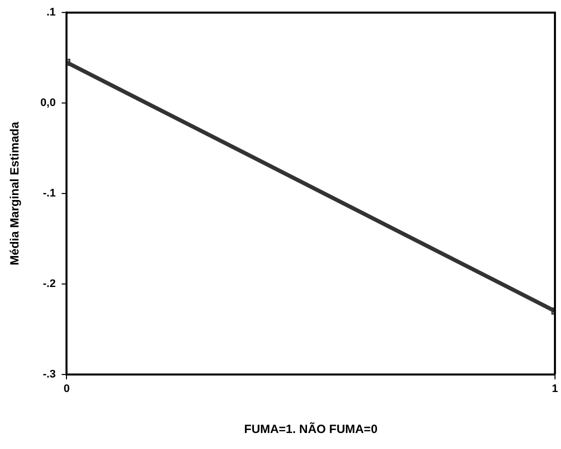 The width and height of the screenshot is (561, 449). What do you see at coordinates (51, 12) in the screenshot?
I see `y-tick-label: .1` at bounding box center [51, 12].